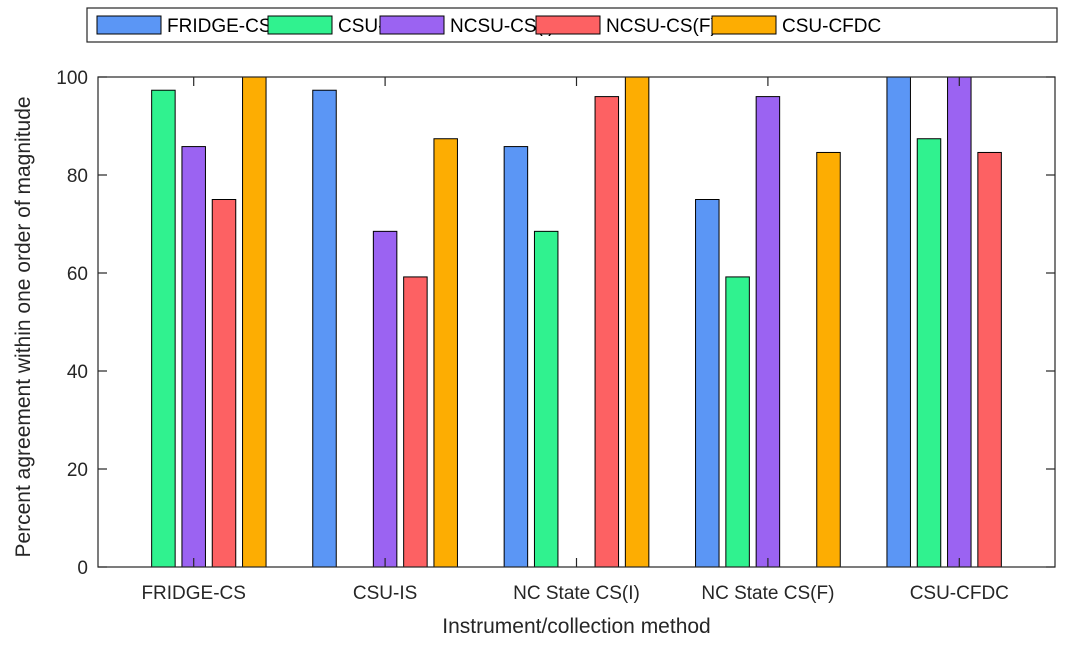 The width and height of the screenshot is (1065, 646). I want to click on y-tick-label: 100, so click(72, 78).